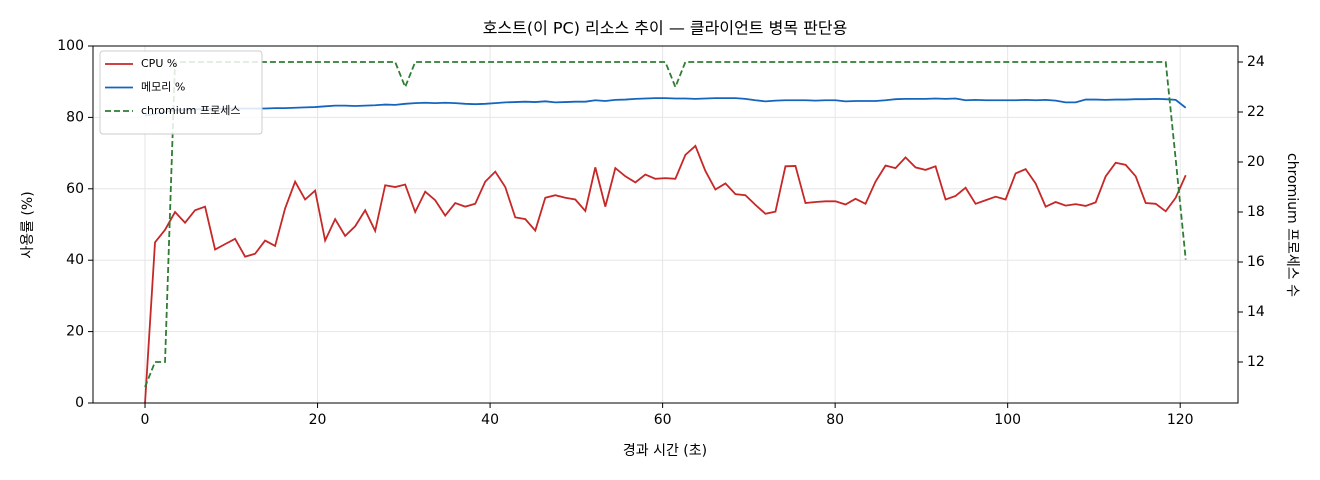  I want to click on chart-title: 호스트(이 PC) 리소스 추이 — 클라이언트 병목 판단용, so click(665, 28).